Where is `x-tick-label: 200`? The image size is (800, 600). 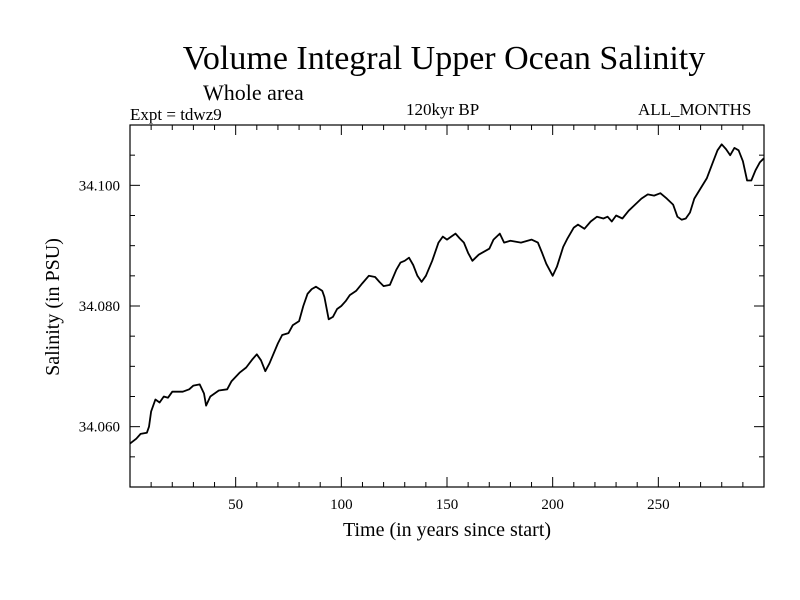 x-tick-label: 200 is located at coordinates (552, 505).